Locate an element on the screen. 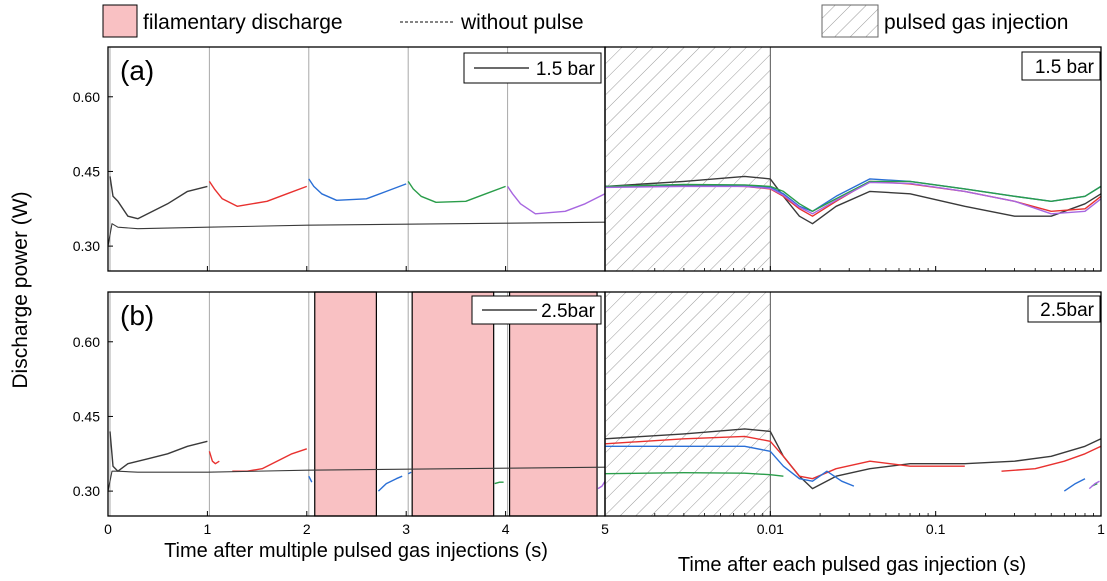 The image size is (1107, 581). panel-label: (a) is located at coordinates (137, 70).